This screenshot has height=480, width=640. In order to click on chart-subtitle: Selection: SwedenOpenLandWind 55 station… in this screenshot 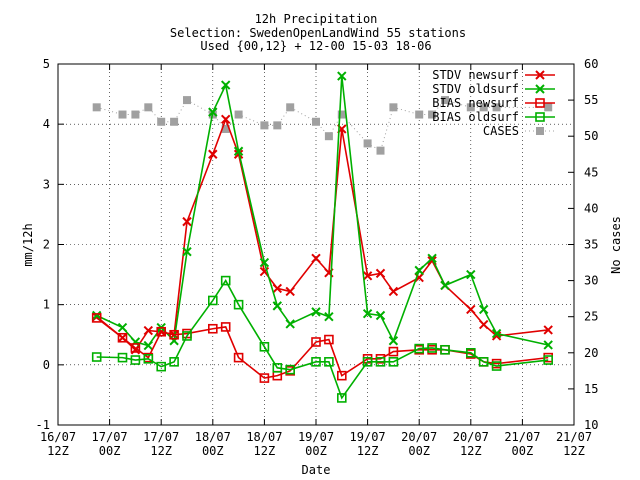, I will do `click(318, 33)`.